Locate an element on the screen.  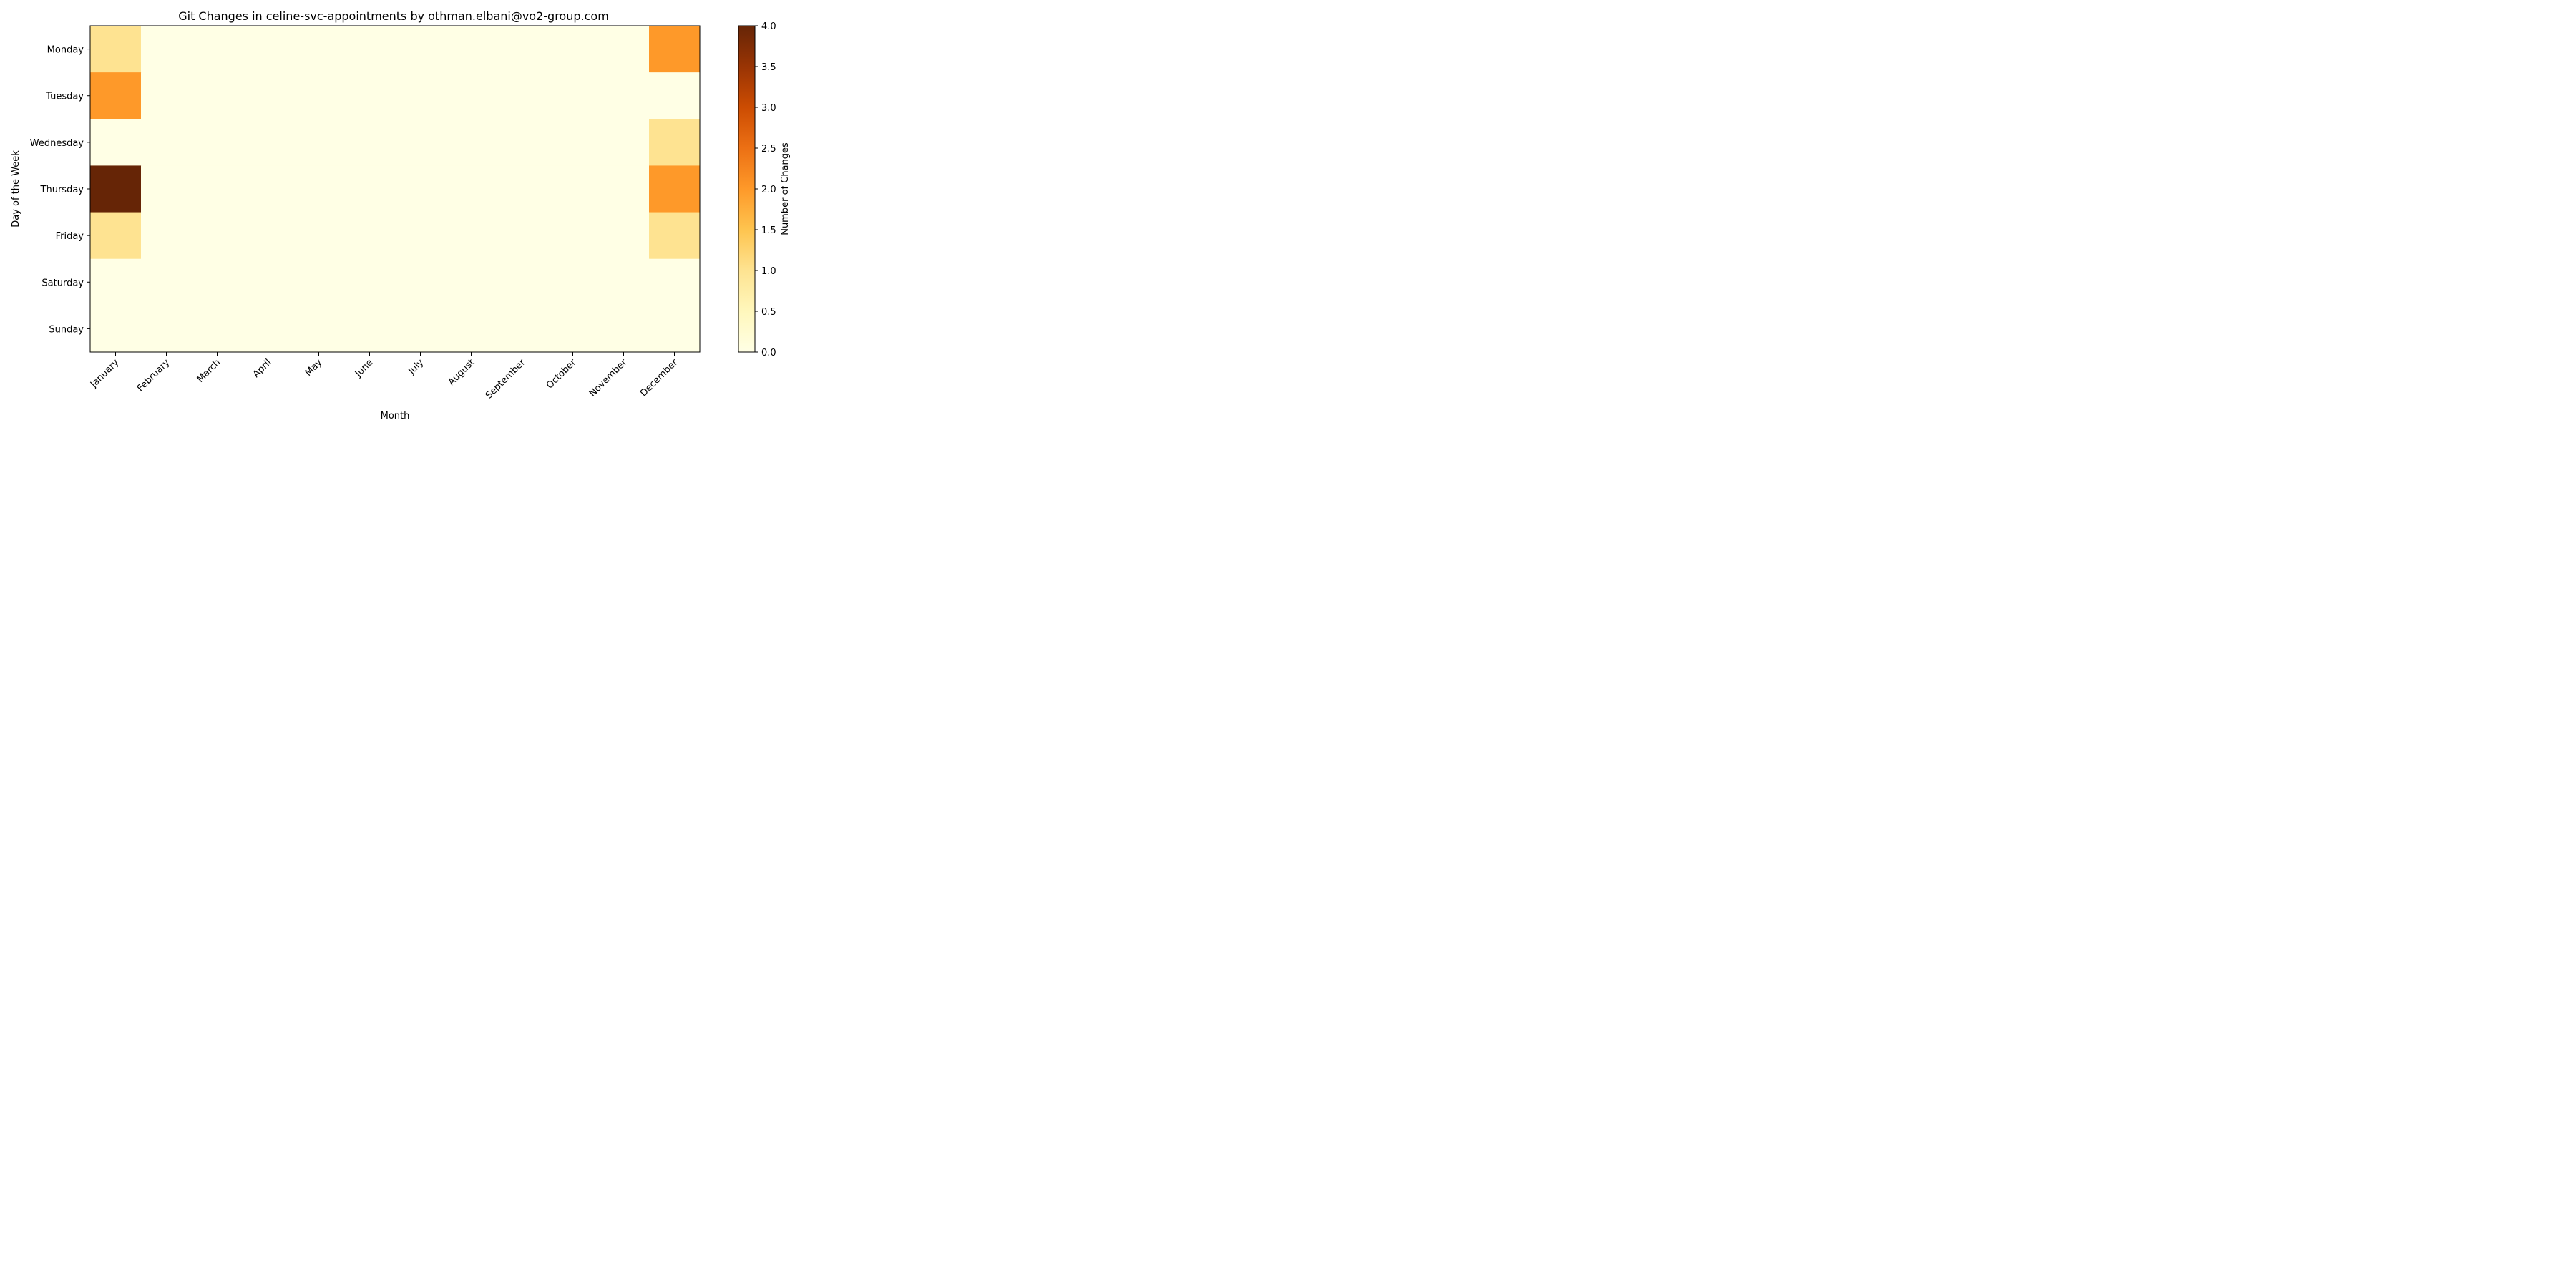
x-tick-label: August is located at coordinates (462, 372).